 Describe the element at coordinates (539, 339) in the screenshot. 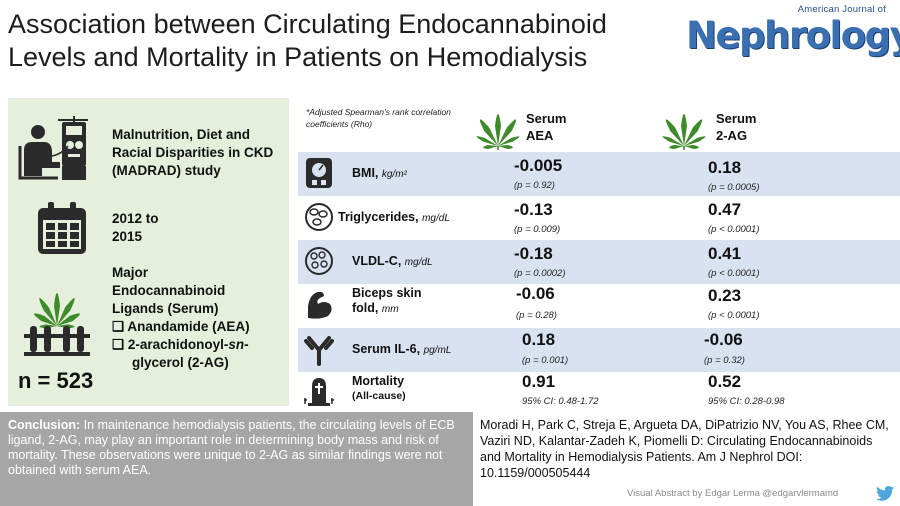

I see `aea-value: 0.18` at that location.